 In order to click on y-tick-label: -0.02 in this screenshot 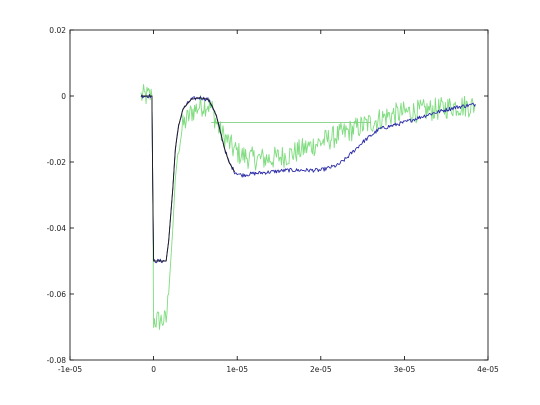, I will do `click(57, 162)`.